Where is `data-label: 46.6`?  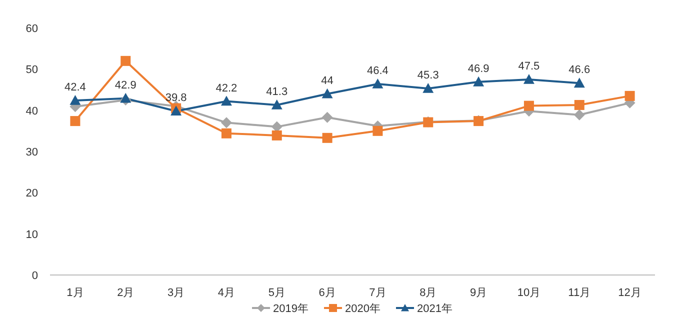 data-label: 46.6 is located at coordinates (579, 70).